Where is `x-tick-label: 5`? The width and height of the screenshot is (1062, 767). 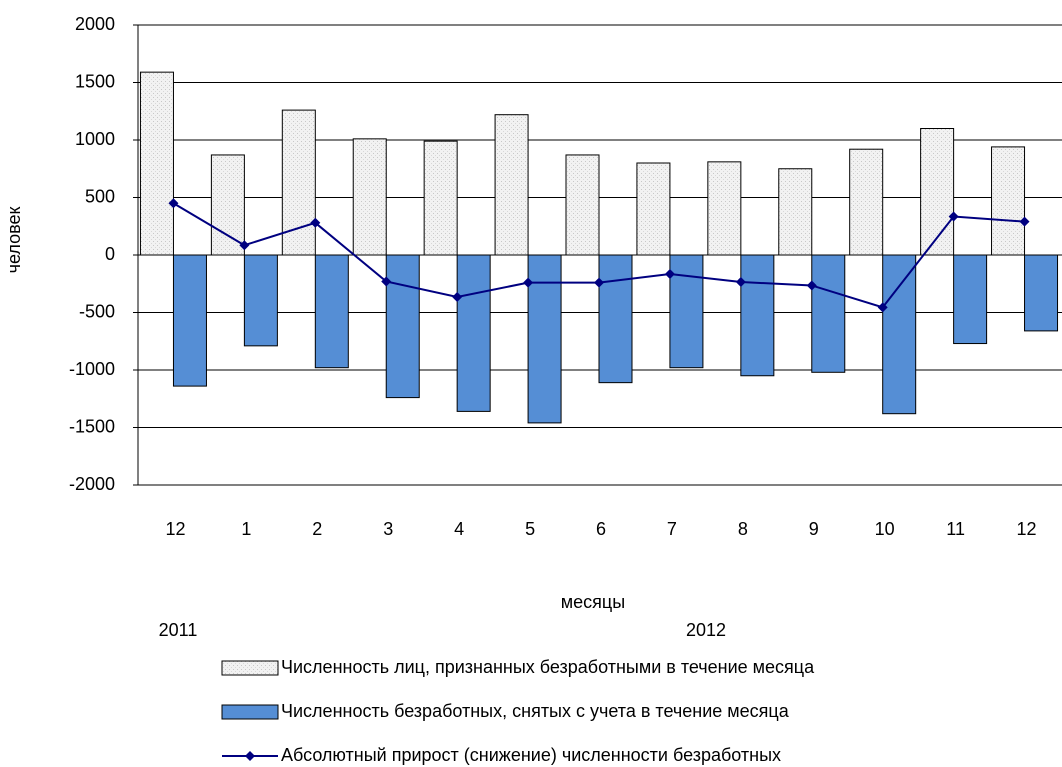
x-tick-label: 5 is located at coordinates (530, 529).